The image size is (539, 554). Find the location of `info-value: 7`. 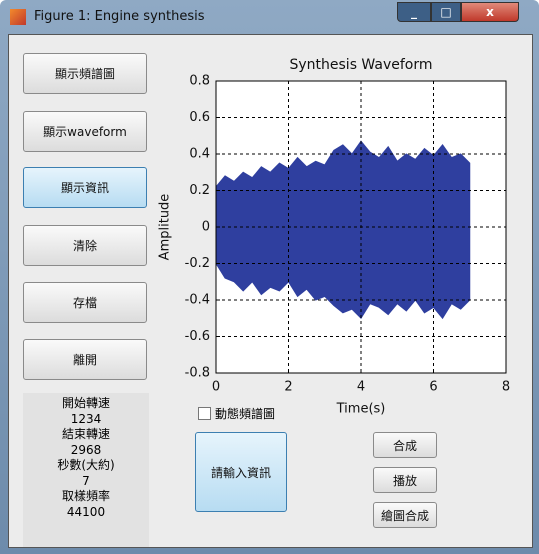

info-value: 7 is located at coordinates (86, 480).